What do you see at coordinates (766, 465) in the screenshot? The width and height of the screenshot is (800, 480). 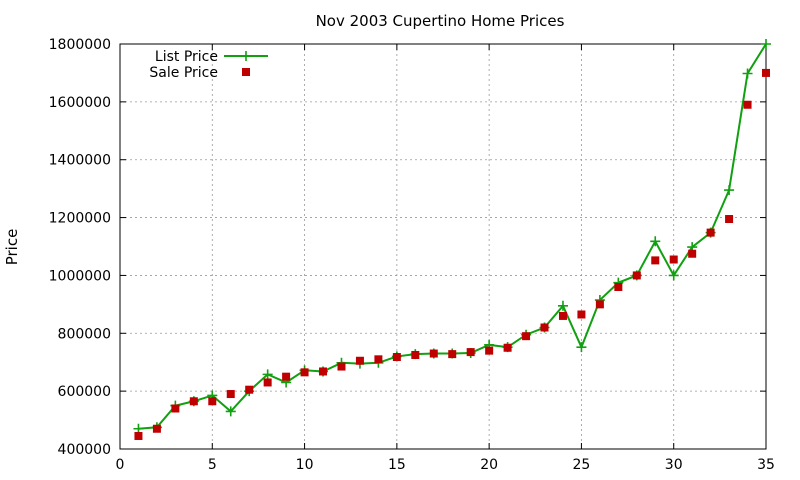 I see `x-tick-label: 35` at bounding box center [766, 465].